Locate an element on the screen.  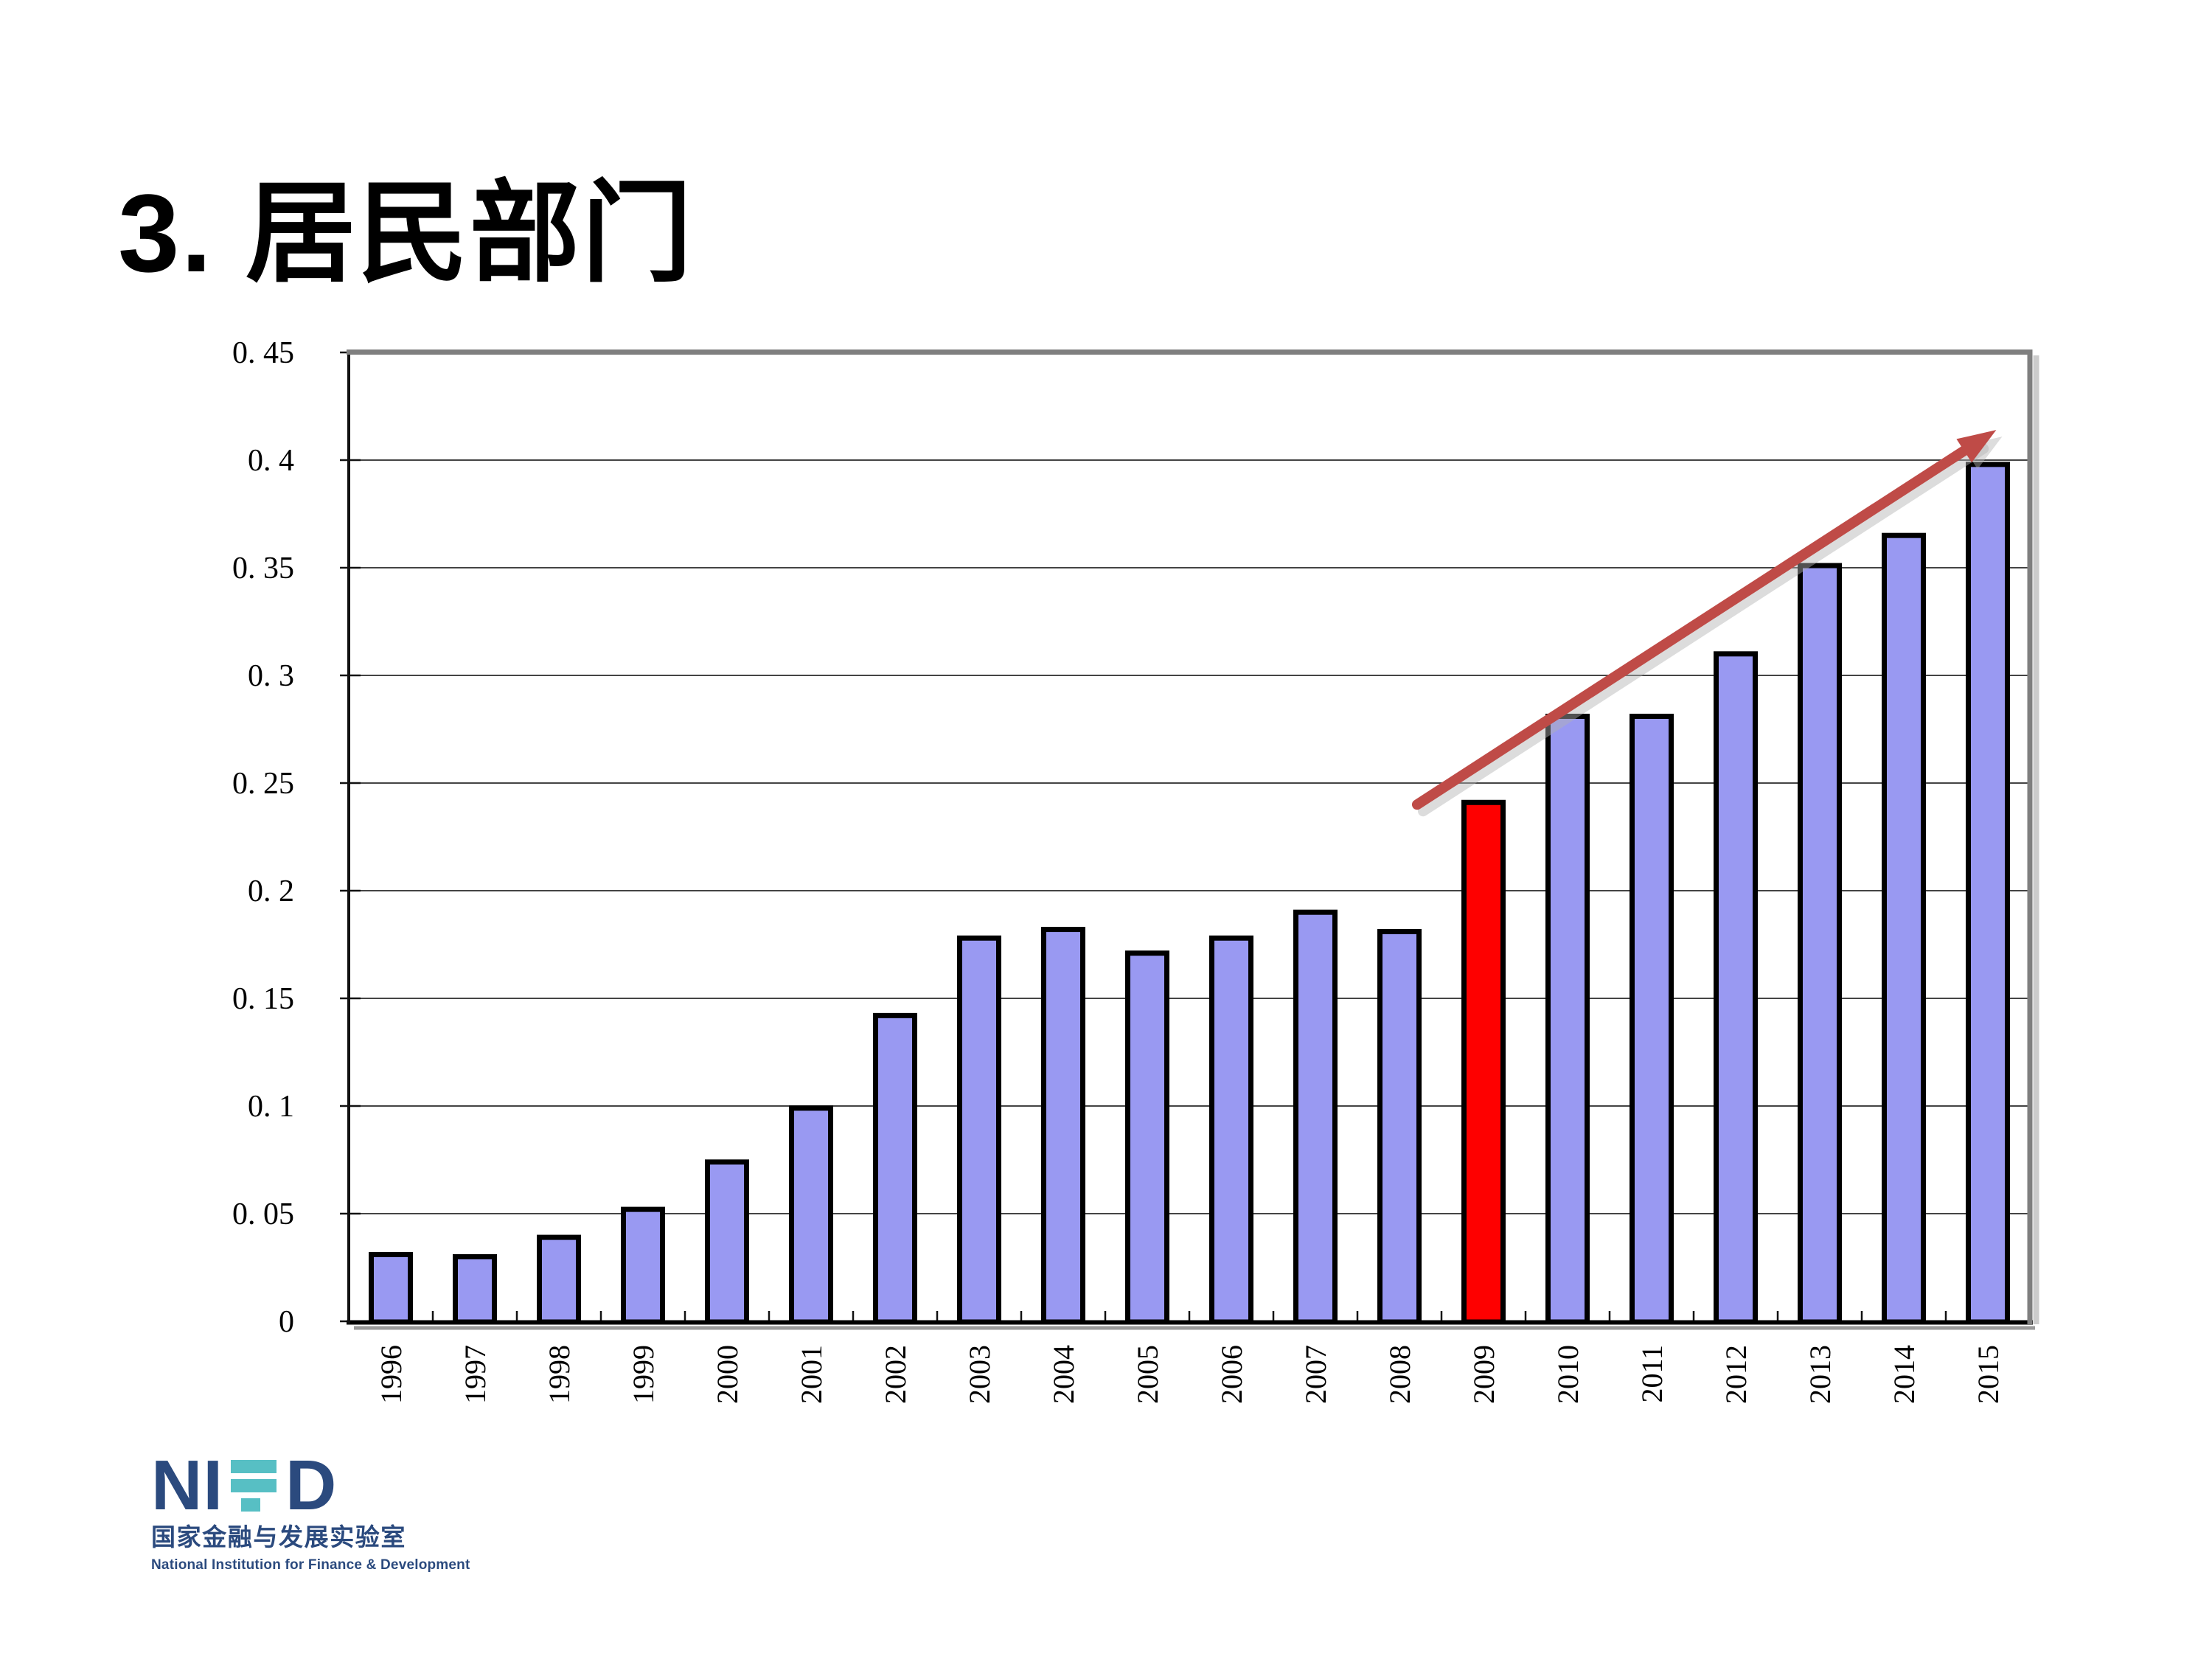
logo-f-bar-bottom is located at coordinates (250, 1505).